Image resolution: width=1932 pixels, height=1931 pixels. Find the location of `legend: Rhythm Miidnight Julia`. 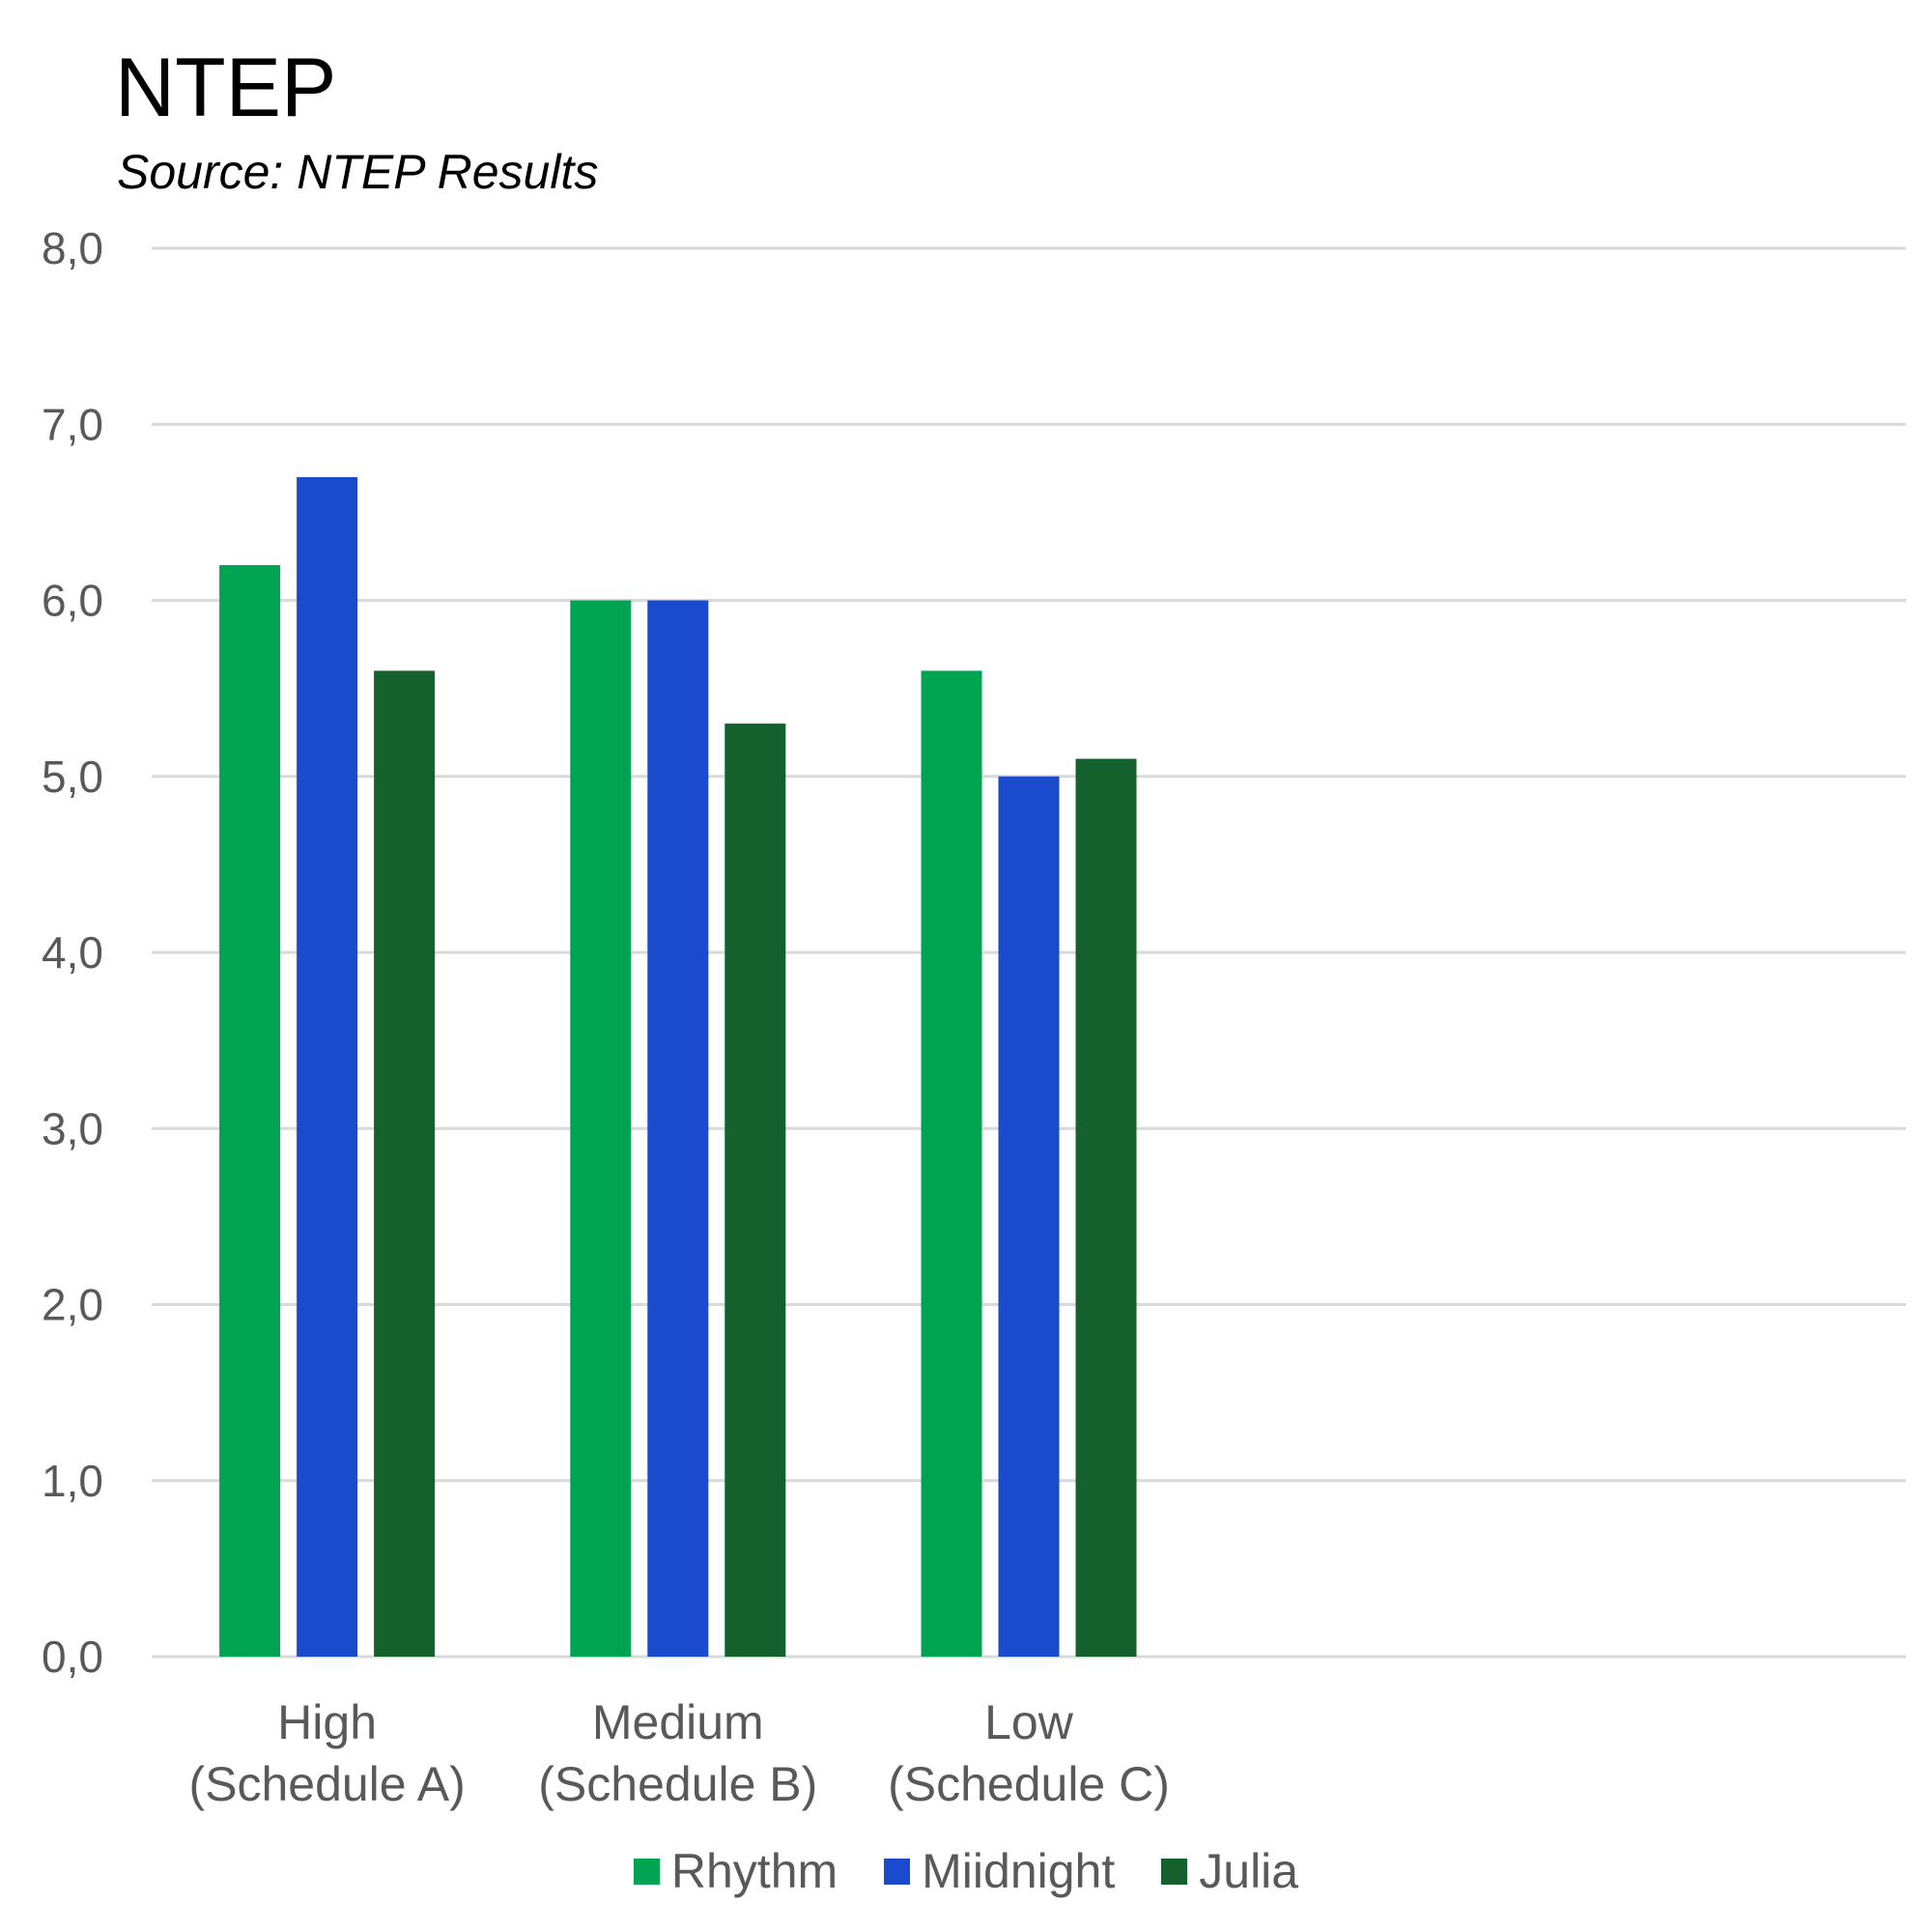

legend: Rhythm Miidnight Julia is located at coordinates (966, 1871).